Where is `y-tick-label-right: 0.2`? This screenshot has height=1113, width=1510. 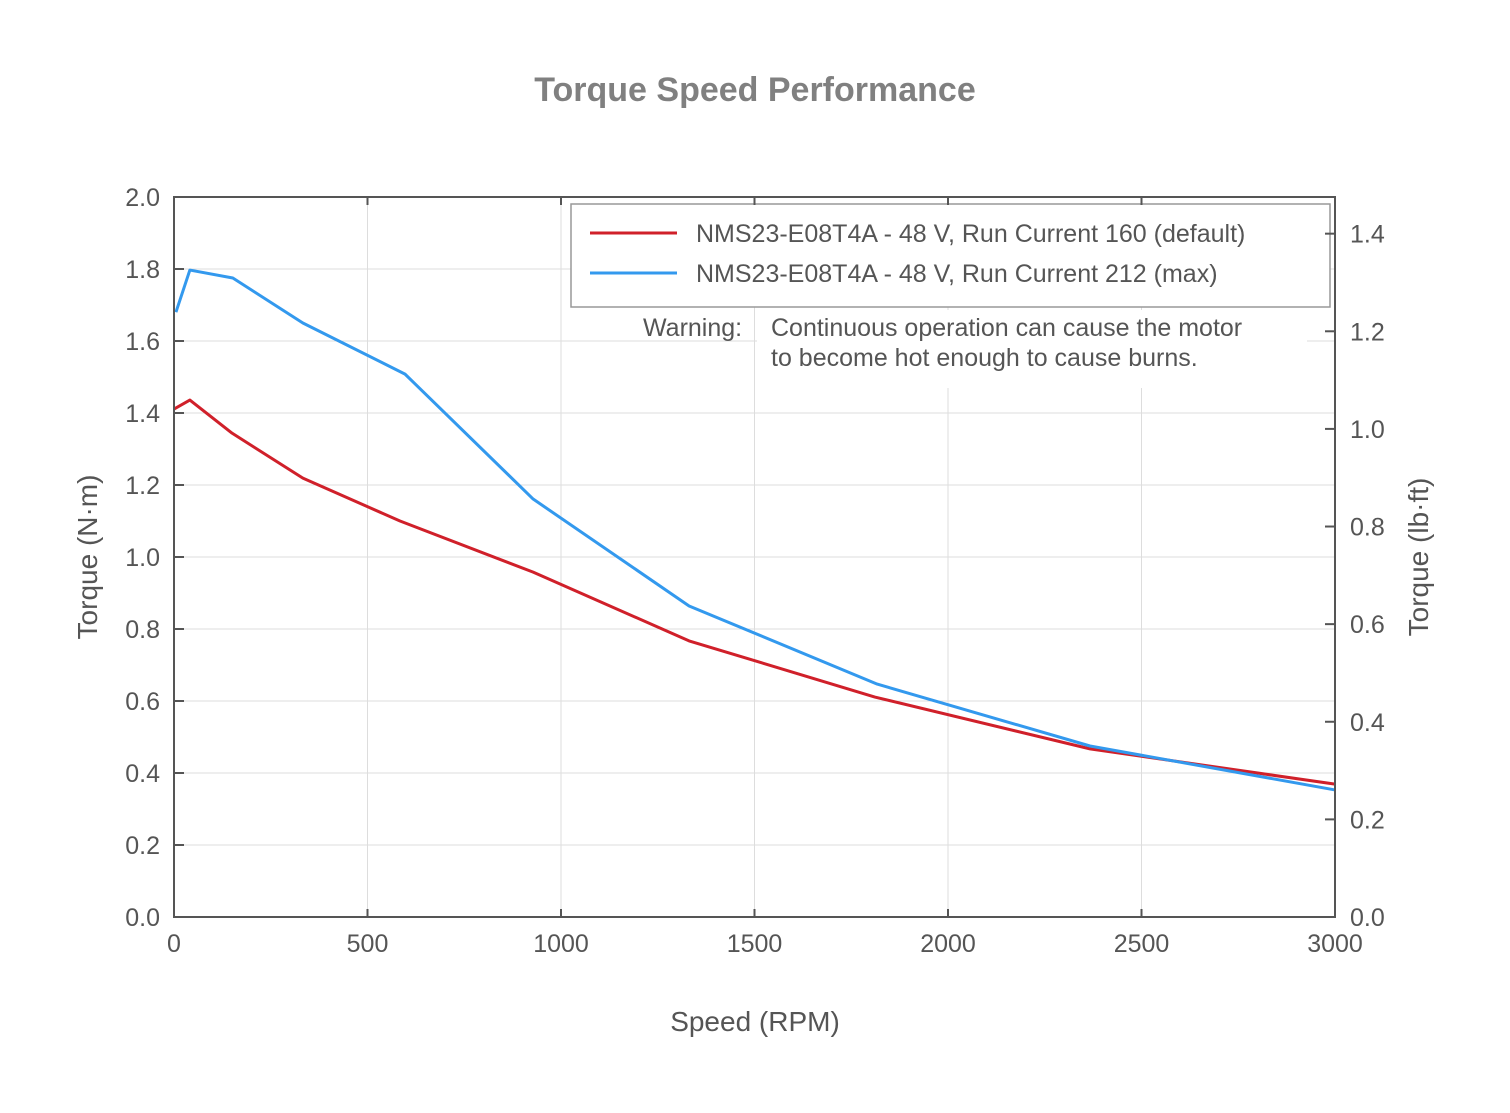 y-tick-label-right: 0.2 is located at coordinates (1367, 820).